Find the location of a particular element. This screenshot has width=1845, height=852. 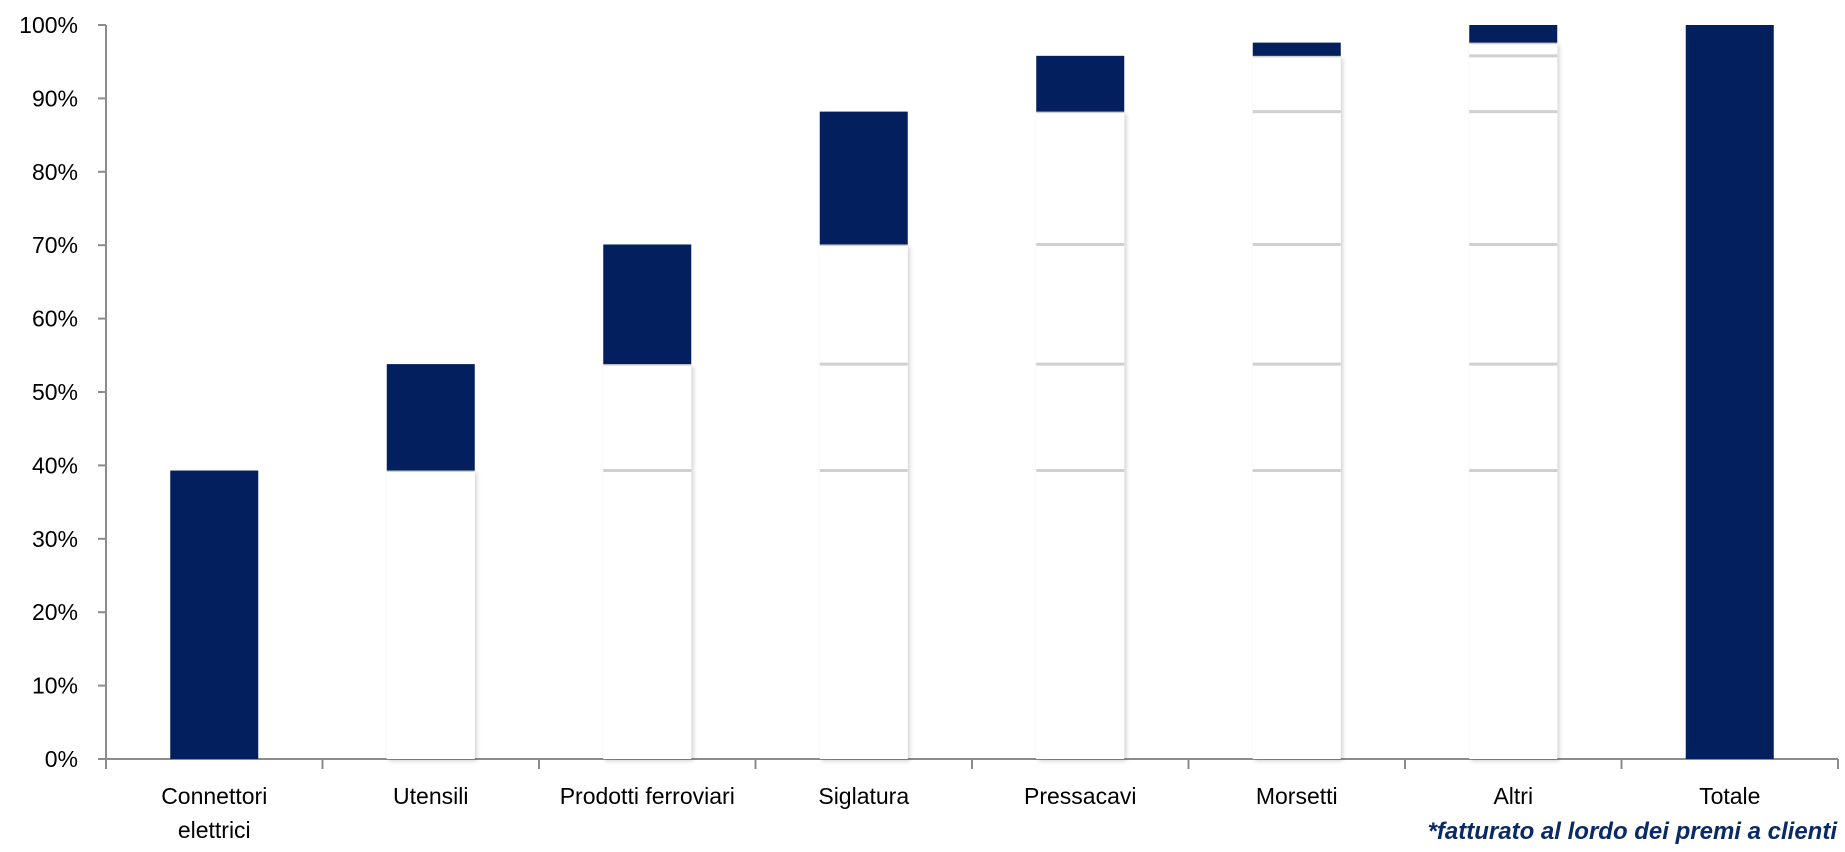

category-label: Pressacavi is located at coordinates (1080, 796).